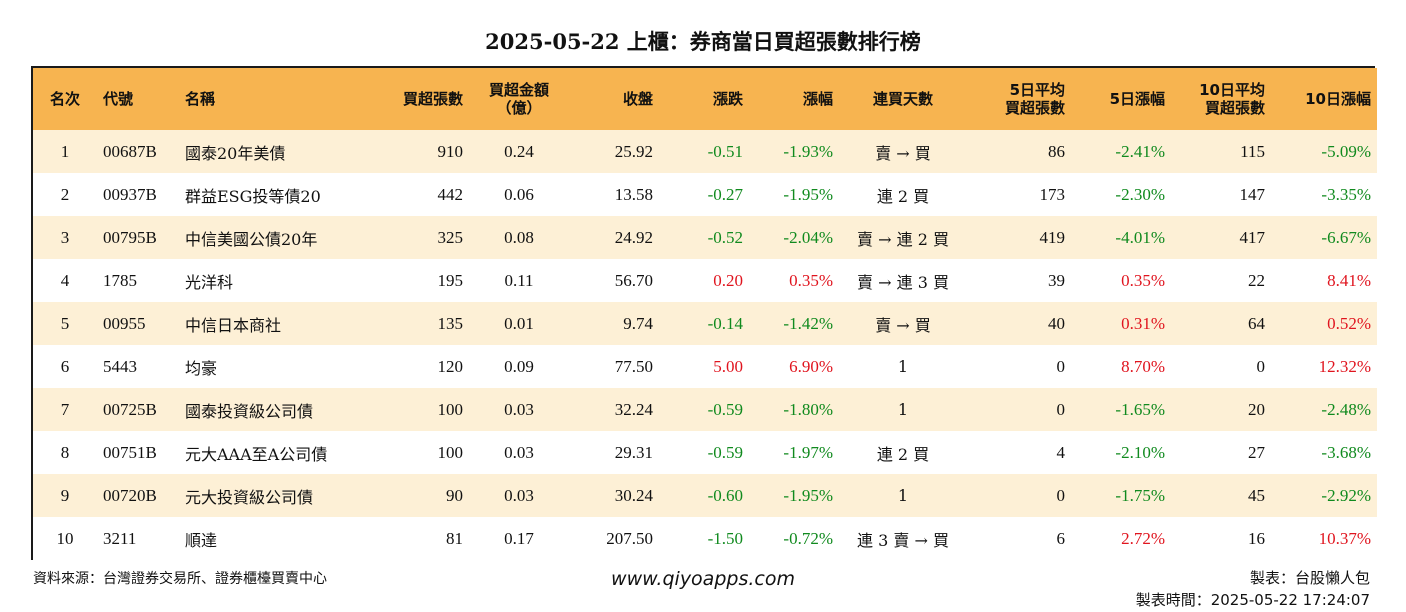 This screenshot has height=612, width=1406. What do you see at coordinates (1344, 538) in the screenshot?
I see `cell-pct10: 10.37%` at bounding box center [1344, 538].